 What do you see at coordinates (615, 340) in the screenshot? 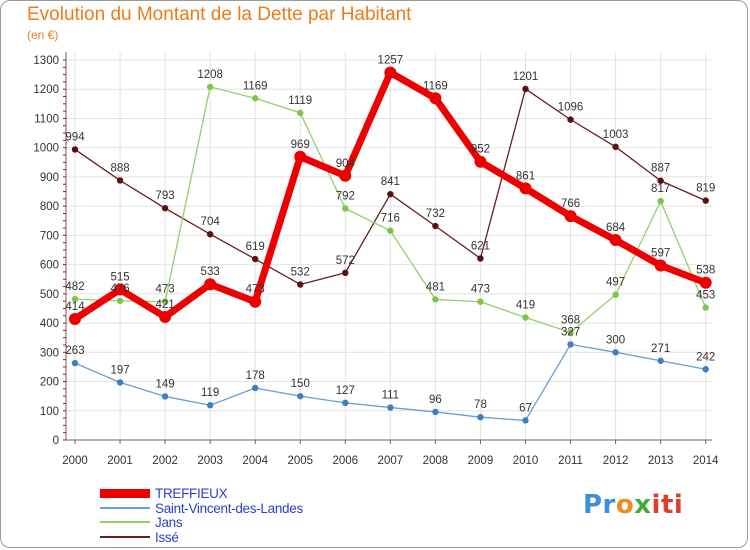
I see `data-label: 300` at bounding box center [615, 340].